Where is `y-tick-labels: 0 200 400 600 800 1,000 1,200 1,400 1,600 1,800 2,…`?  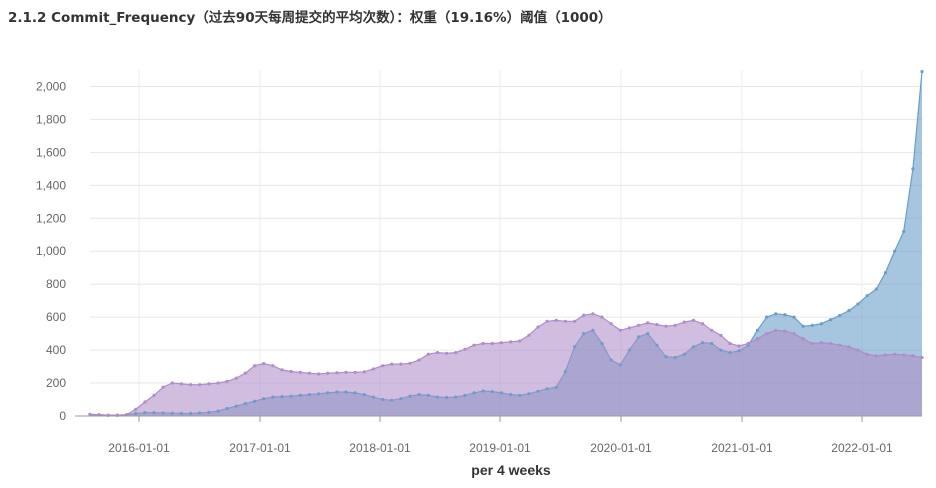 y-tick-labels: 0 200 400 600 800 1,000 1,200 1,400 1,600 1,800 2,… is located at coordinates (51, 251).